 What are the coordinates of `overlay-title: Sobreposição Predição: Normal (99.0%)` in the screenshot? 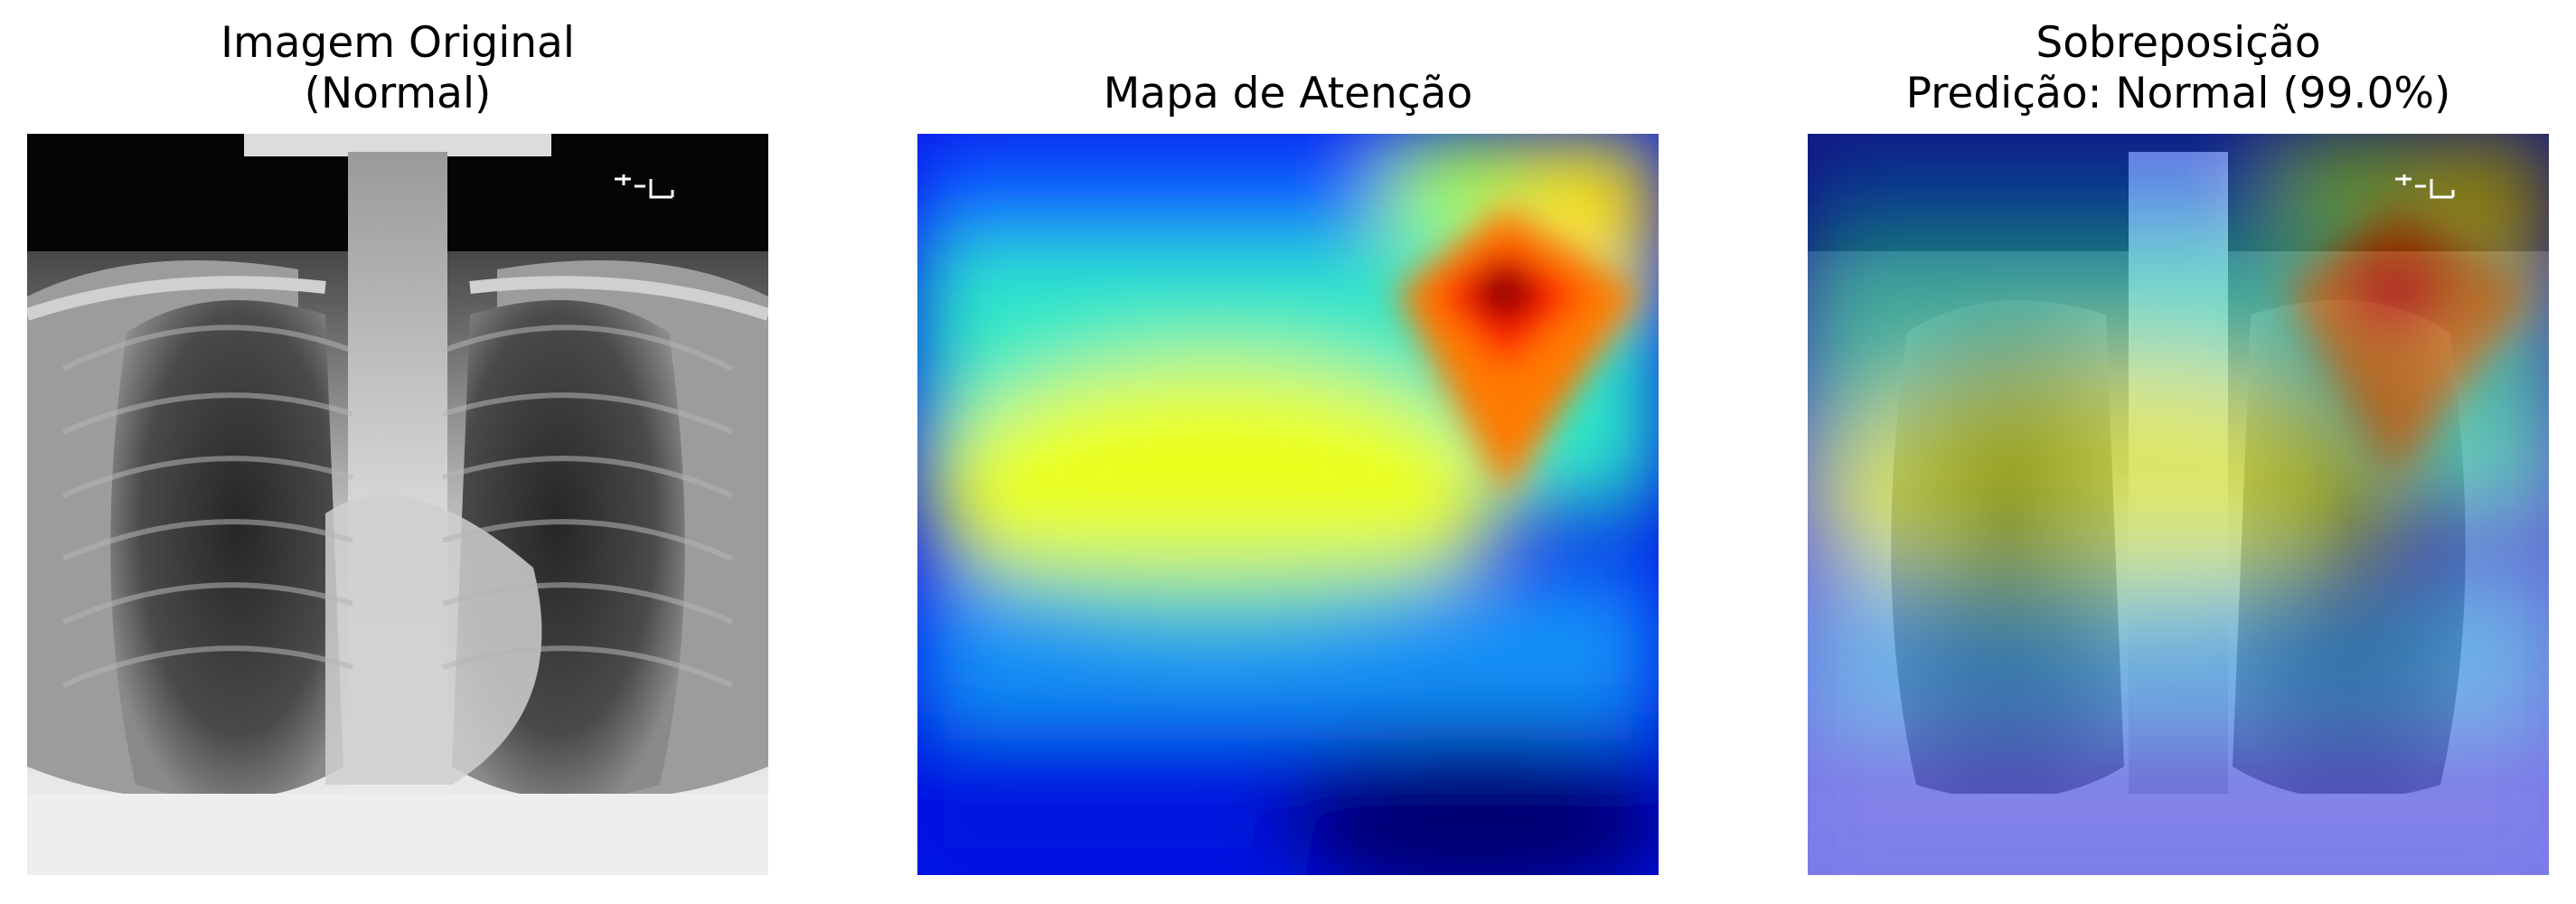 It's located at (2179, 68).